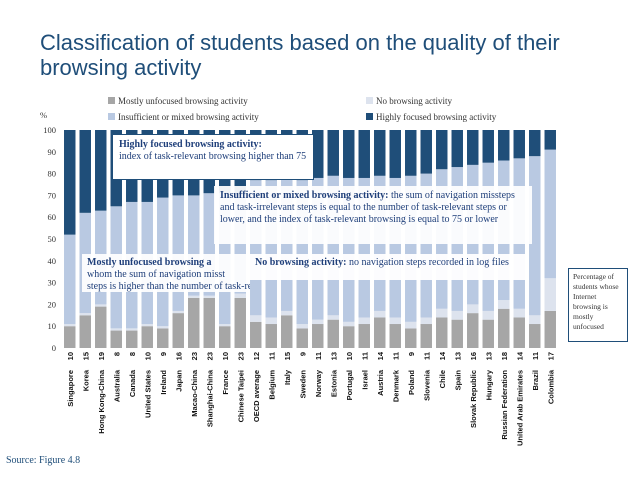  What do you see at coordinates (85, 380) in the screenshot?
I see `category-label: Korea` at bounding box center [85, 380].